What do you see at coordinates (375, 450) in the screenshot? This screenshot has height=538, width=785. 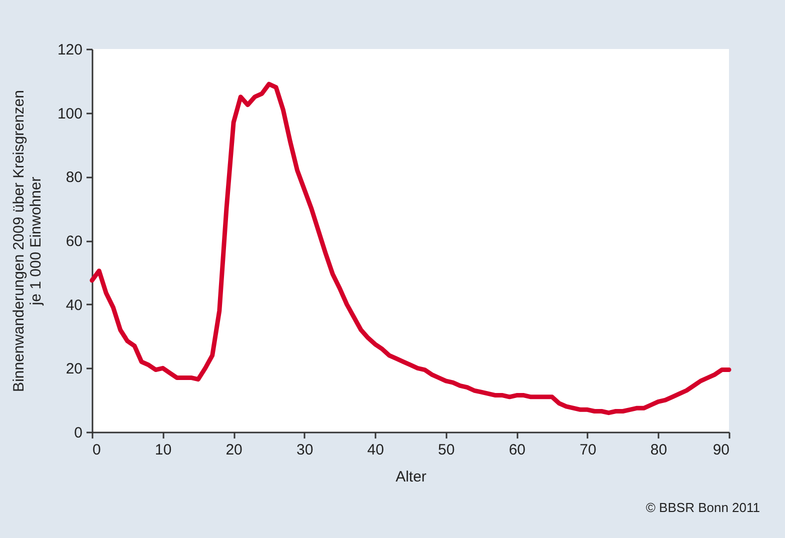 I see `x-tick-label: 40` at bounding box center [375, 450].